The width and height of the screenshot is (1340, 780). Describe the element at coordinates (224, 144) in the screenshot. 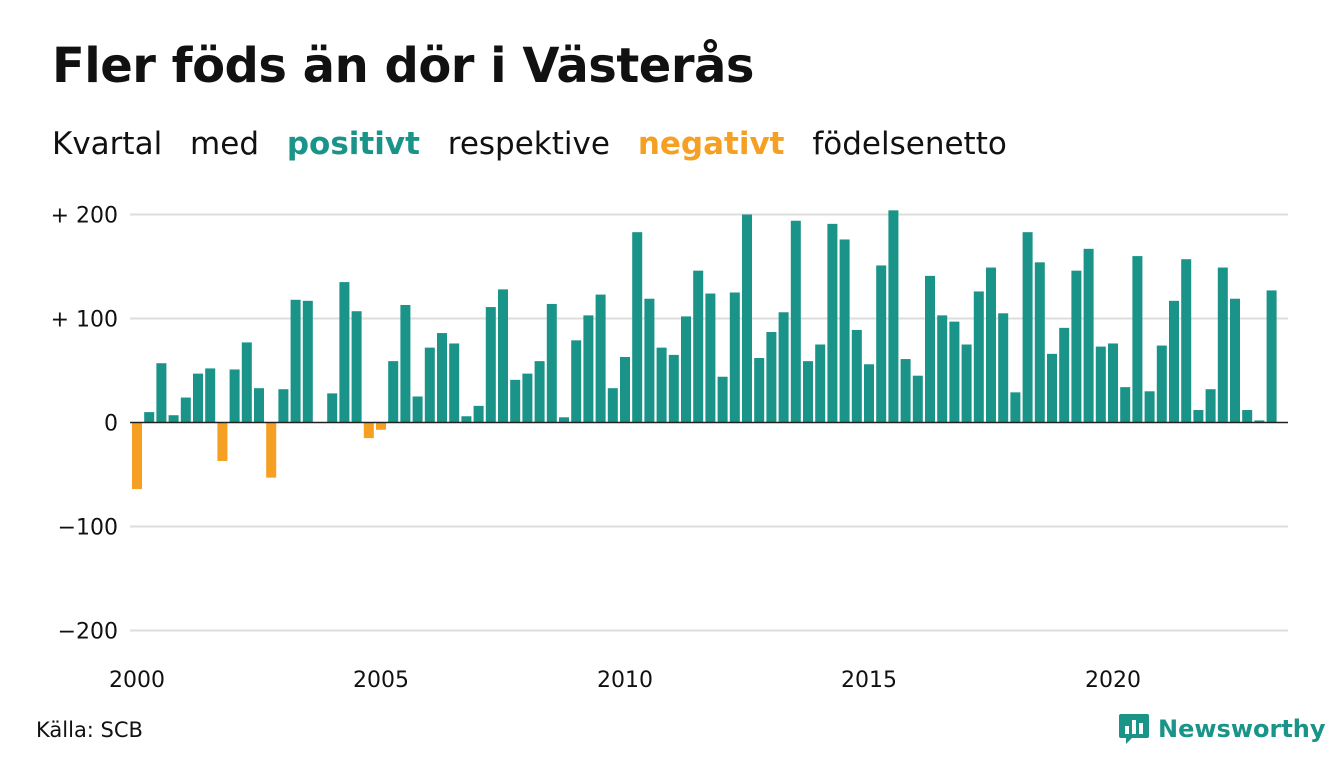

I see `subtitle-word-med: med` at that location.